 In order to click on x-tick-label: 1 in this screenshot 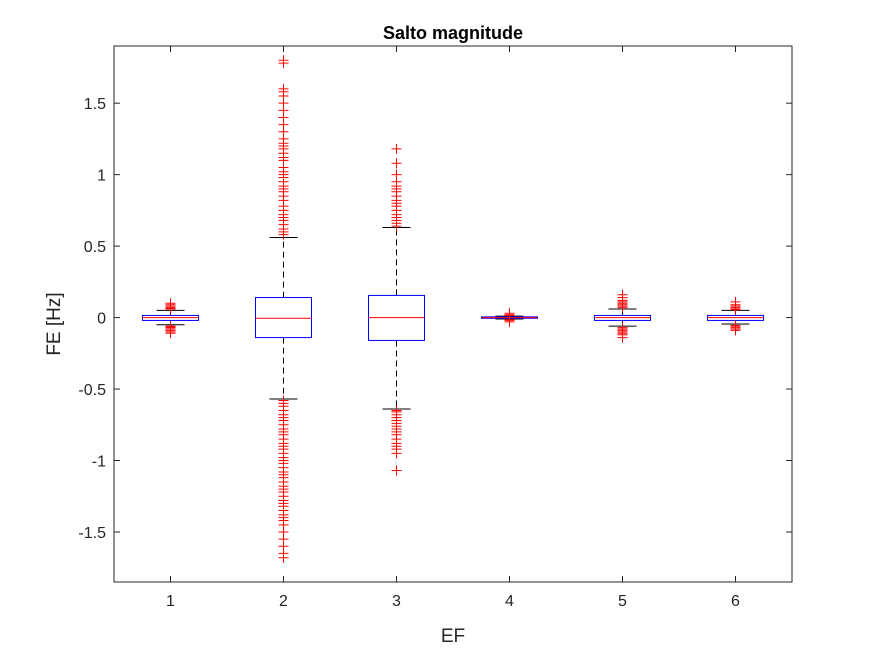, I will do `click(170, 601)`.